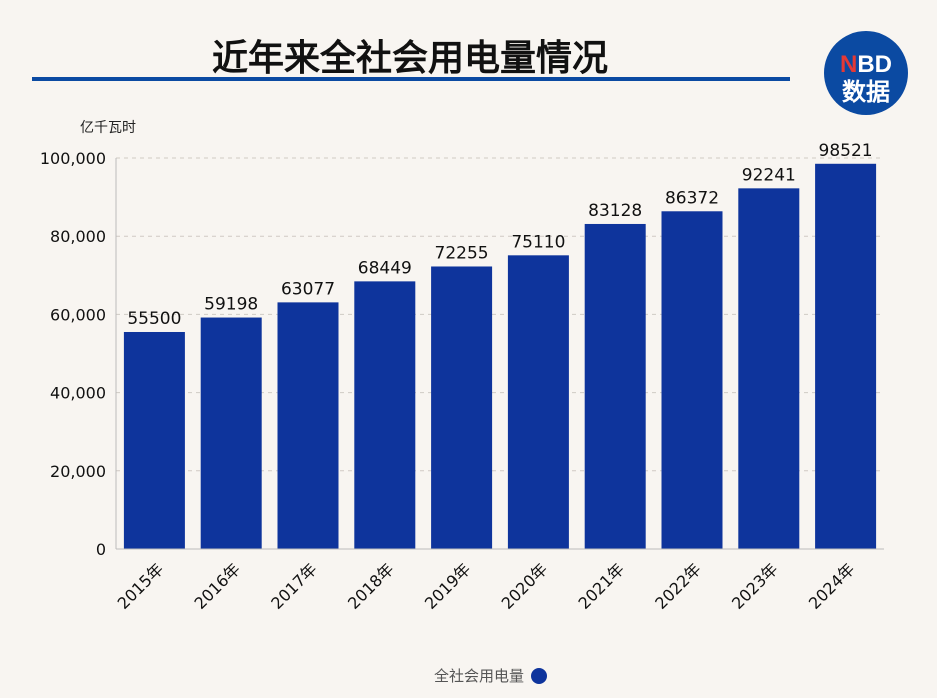 The width and height of the screenshot is (937, 698). Describe the element at coordinates (371, 586) in the screenshot. I see `x-tick-label: 2018年` at that location.